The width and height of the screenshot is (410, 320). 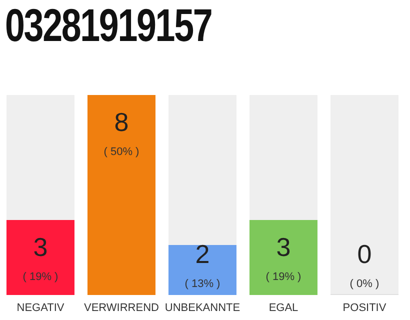 I want to click on data-label: 2, so click(x=202, y=254).